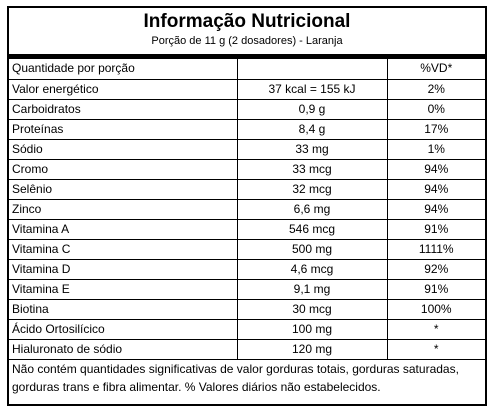 Image resolution: width=496 pixels, height=414 pixels. What do you see at coordinates (247, 56) in the screenshot?
I see `header-divider` at bounding box center [247, 56].